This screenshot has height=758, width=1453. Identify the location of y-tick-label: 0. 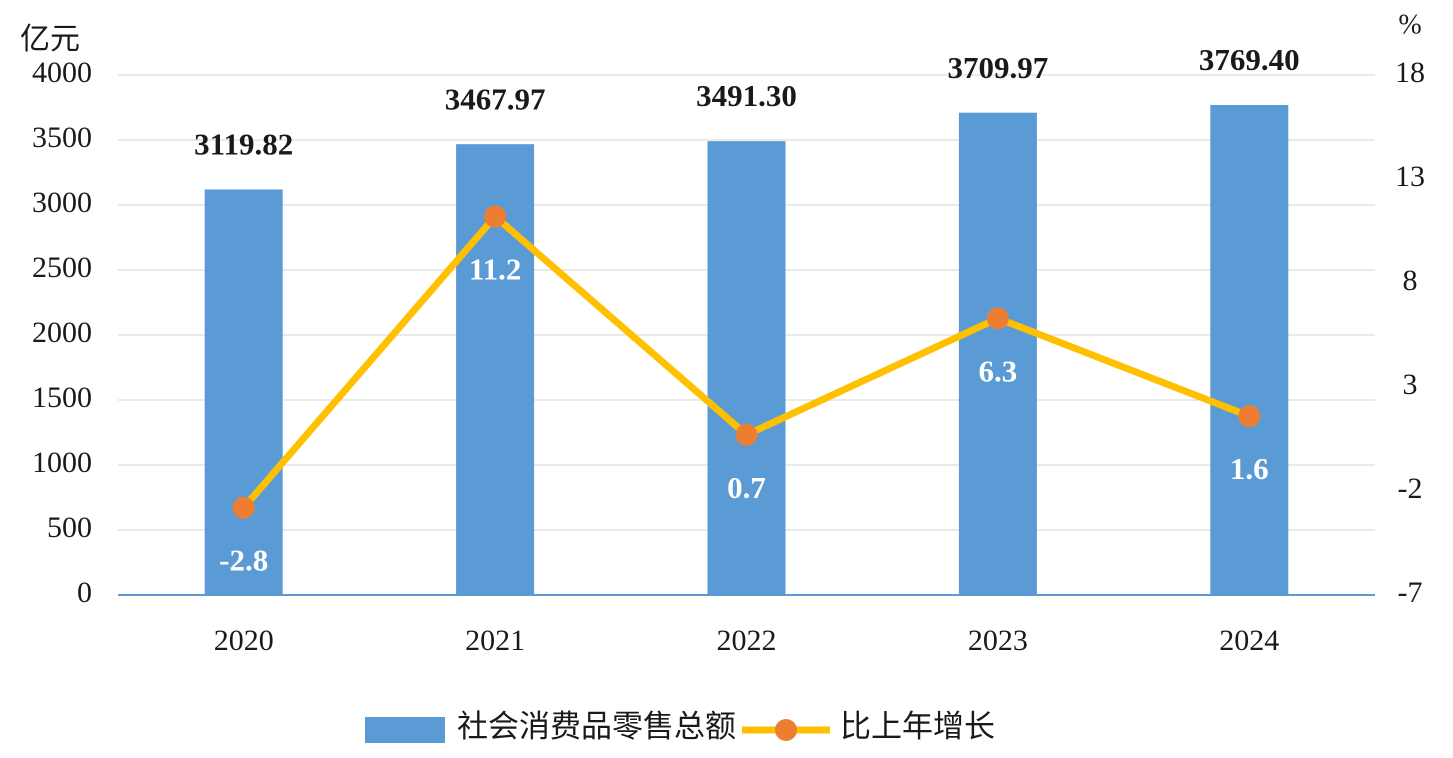
(84, 592).